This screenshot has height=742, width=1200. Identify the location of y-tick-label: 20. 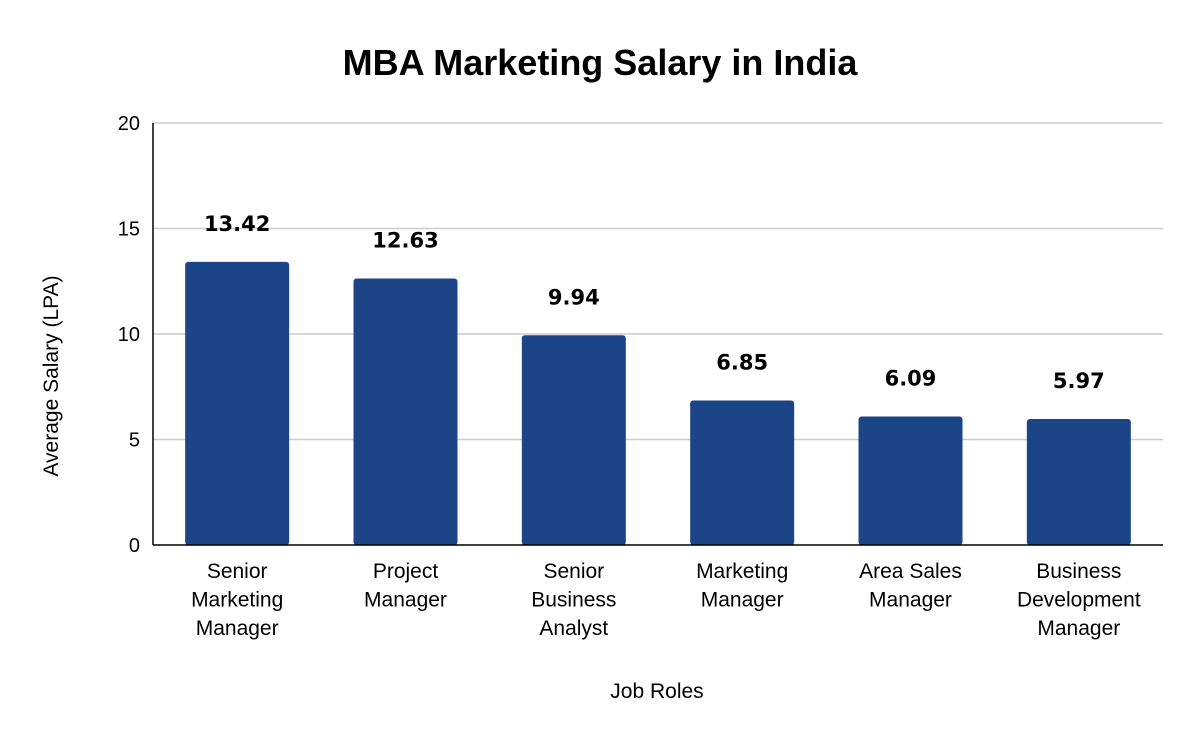
(129, 124).